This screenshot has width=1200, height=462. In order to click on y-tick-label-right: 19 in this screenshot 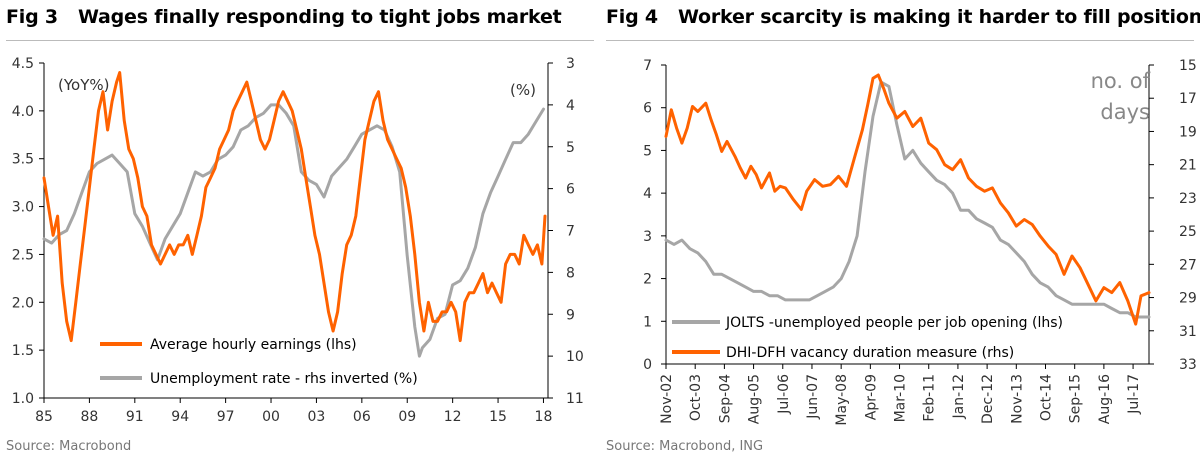, I will do `click(1188, 132)`.